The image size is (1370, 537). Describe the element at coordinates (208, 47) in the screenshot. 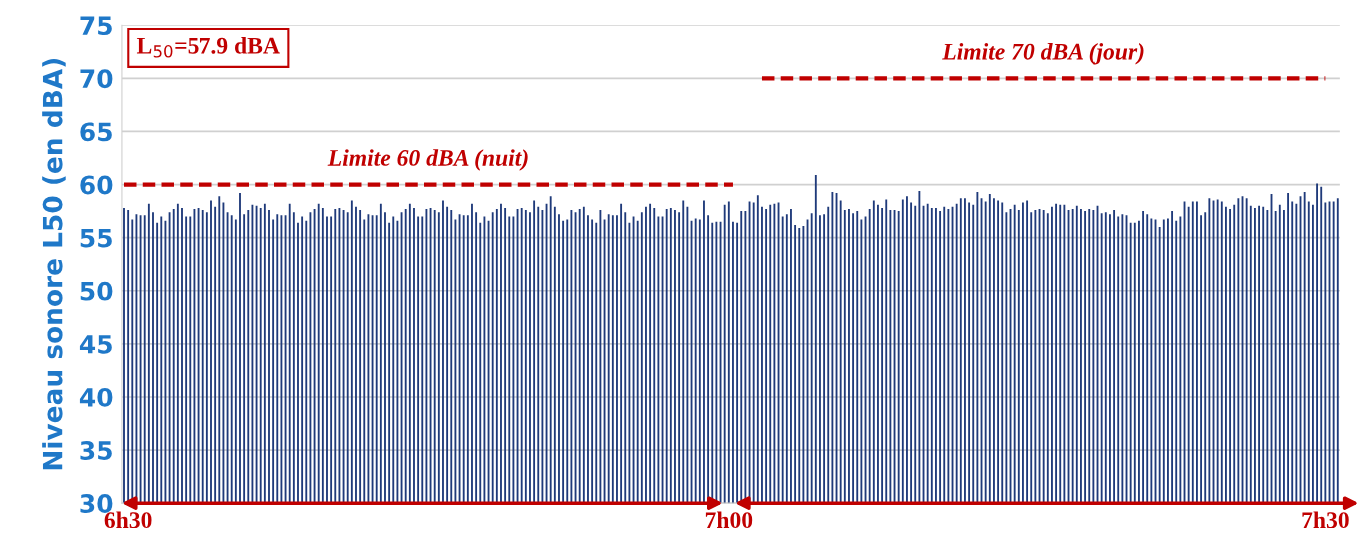

I see `annotation: L$_{50}$=57.9 dBA` at that location.